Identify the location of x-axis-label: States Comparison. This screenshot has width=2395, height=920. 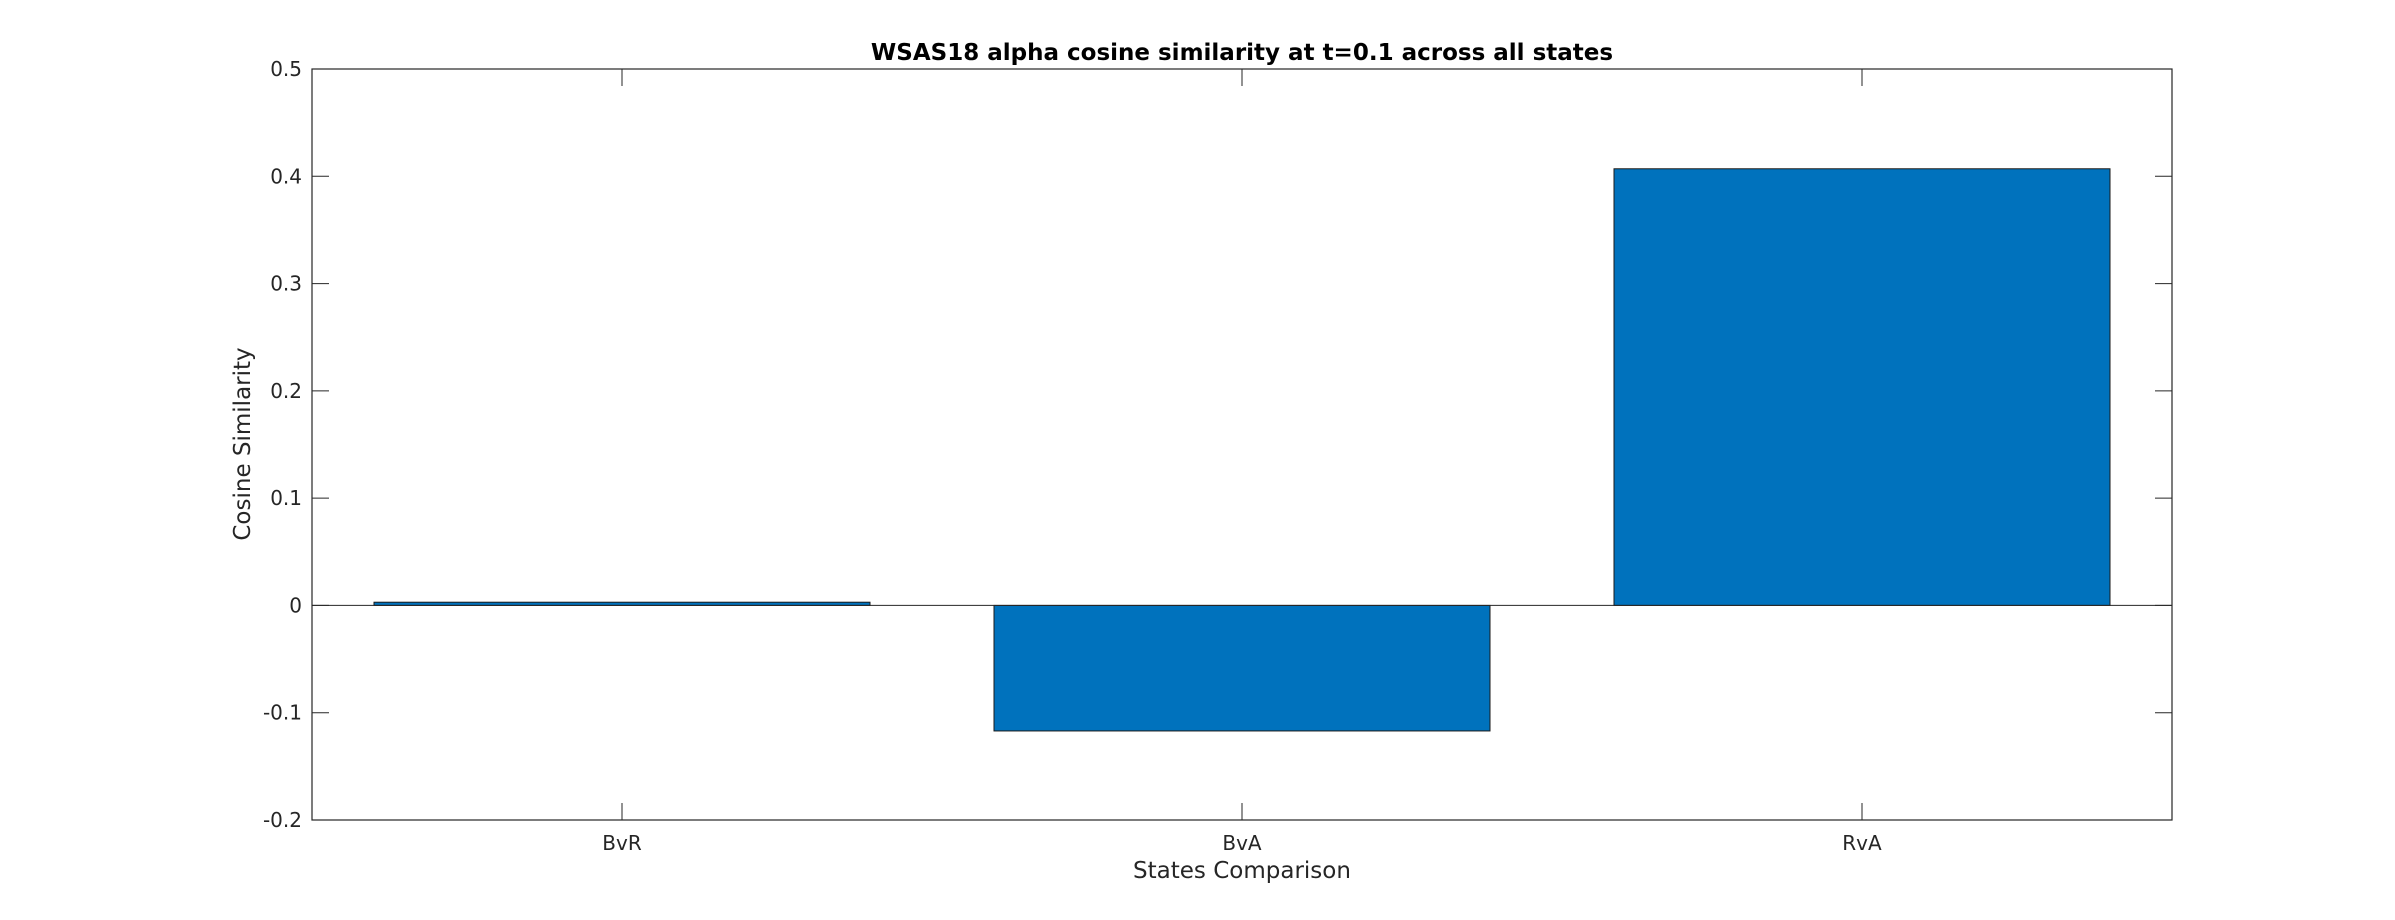
(1242, 871).